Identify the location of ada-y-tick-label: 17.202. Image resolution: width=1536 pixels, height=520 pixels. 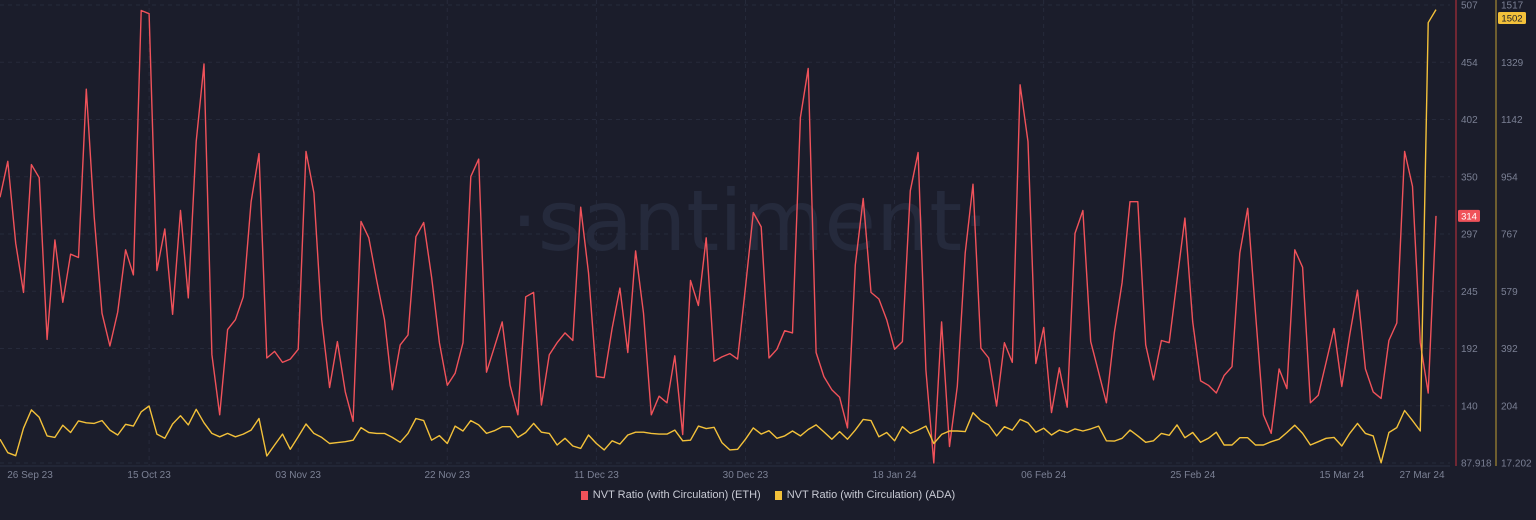
(1516, 464).